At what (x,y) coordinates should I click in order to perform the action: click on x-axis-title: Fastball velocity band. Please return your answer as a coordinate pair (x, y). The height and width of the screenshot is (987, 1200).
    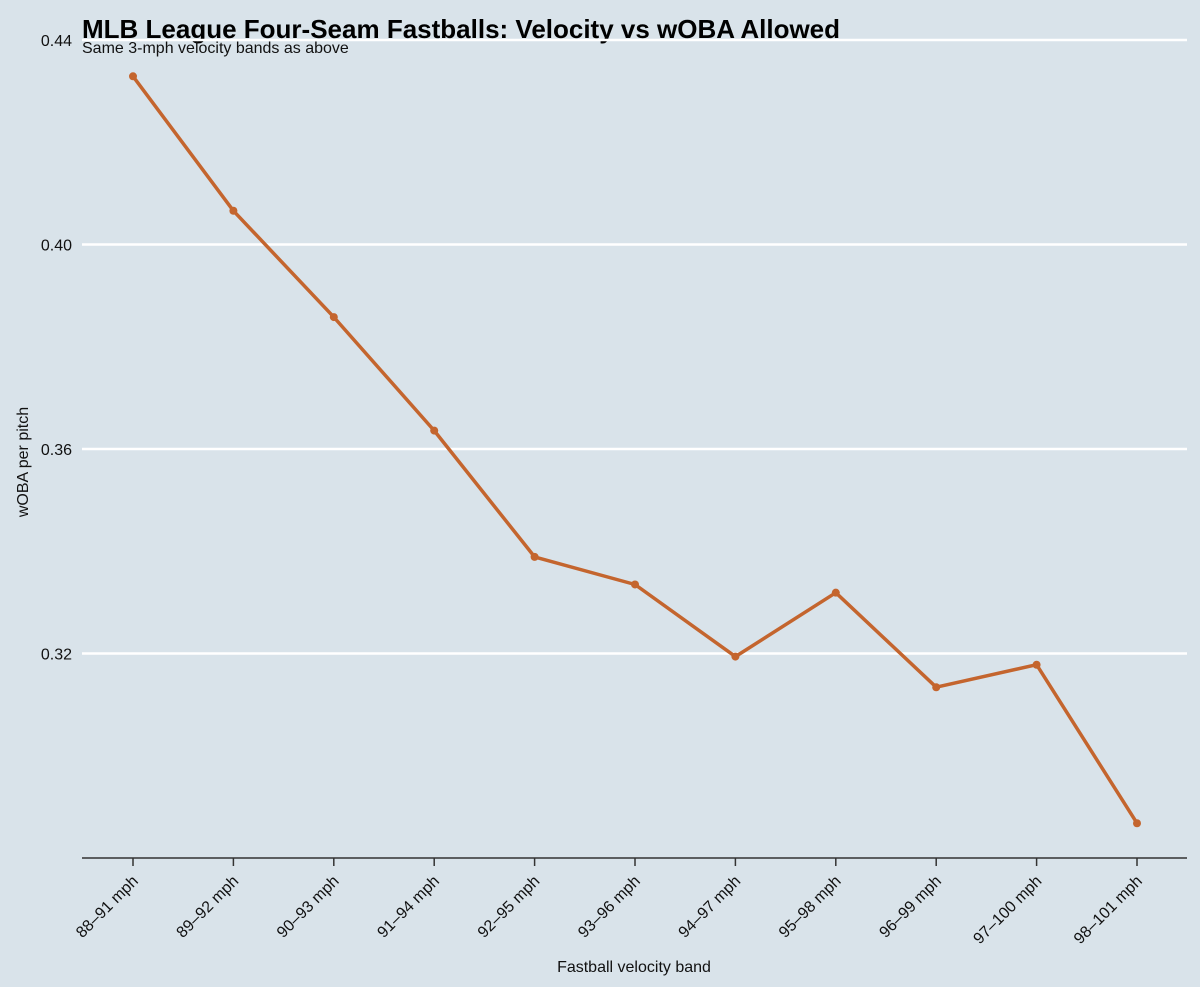
    Looking at the image, I should click on (634, 967).